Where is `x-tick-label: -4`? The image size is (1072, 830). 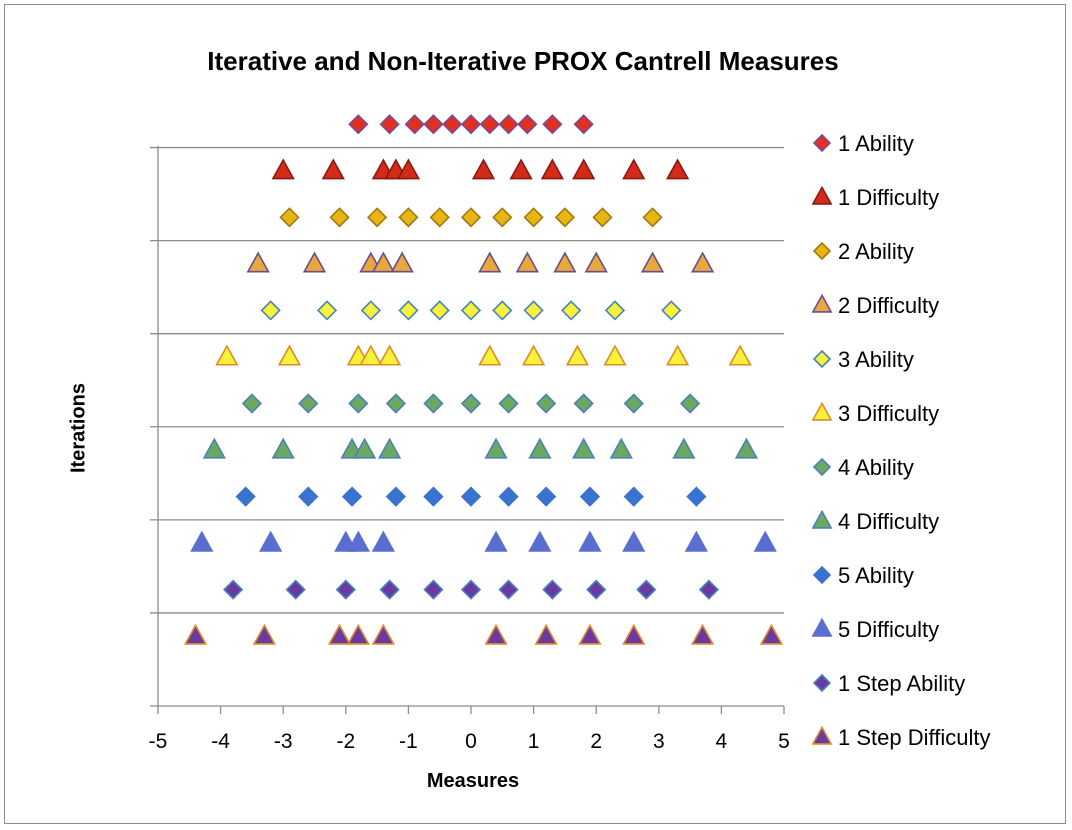 x-tick-label: -4 is located at coordinates (220, 741).